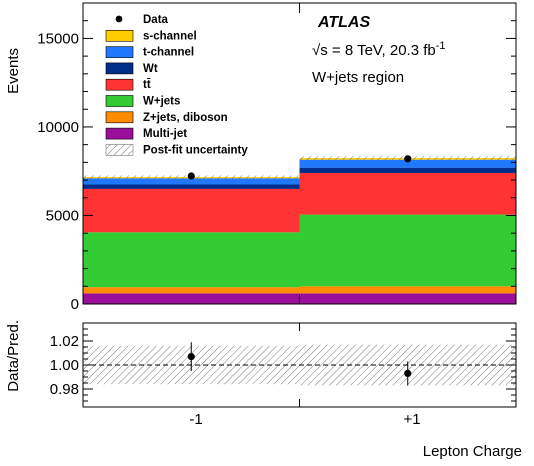  Describe the element at coordinates (358, 77) in the screenshot. I see `region-label: W+jets region` at that location.